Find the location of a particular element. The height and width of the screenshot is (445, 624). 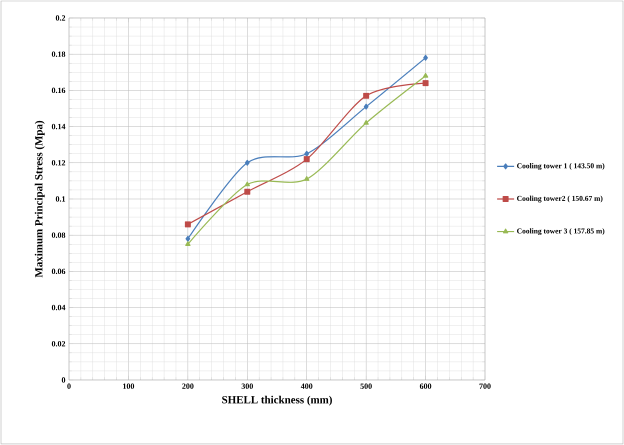

y-axis-title: Maximum Principal Stress (Mpa) is located at coordinates (39, 199).